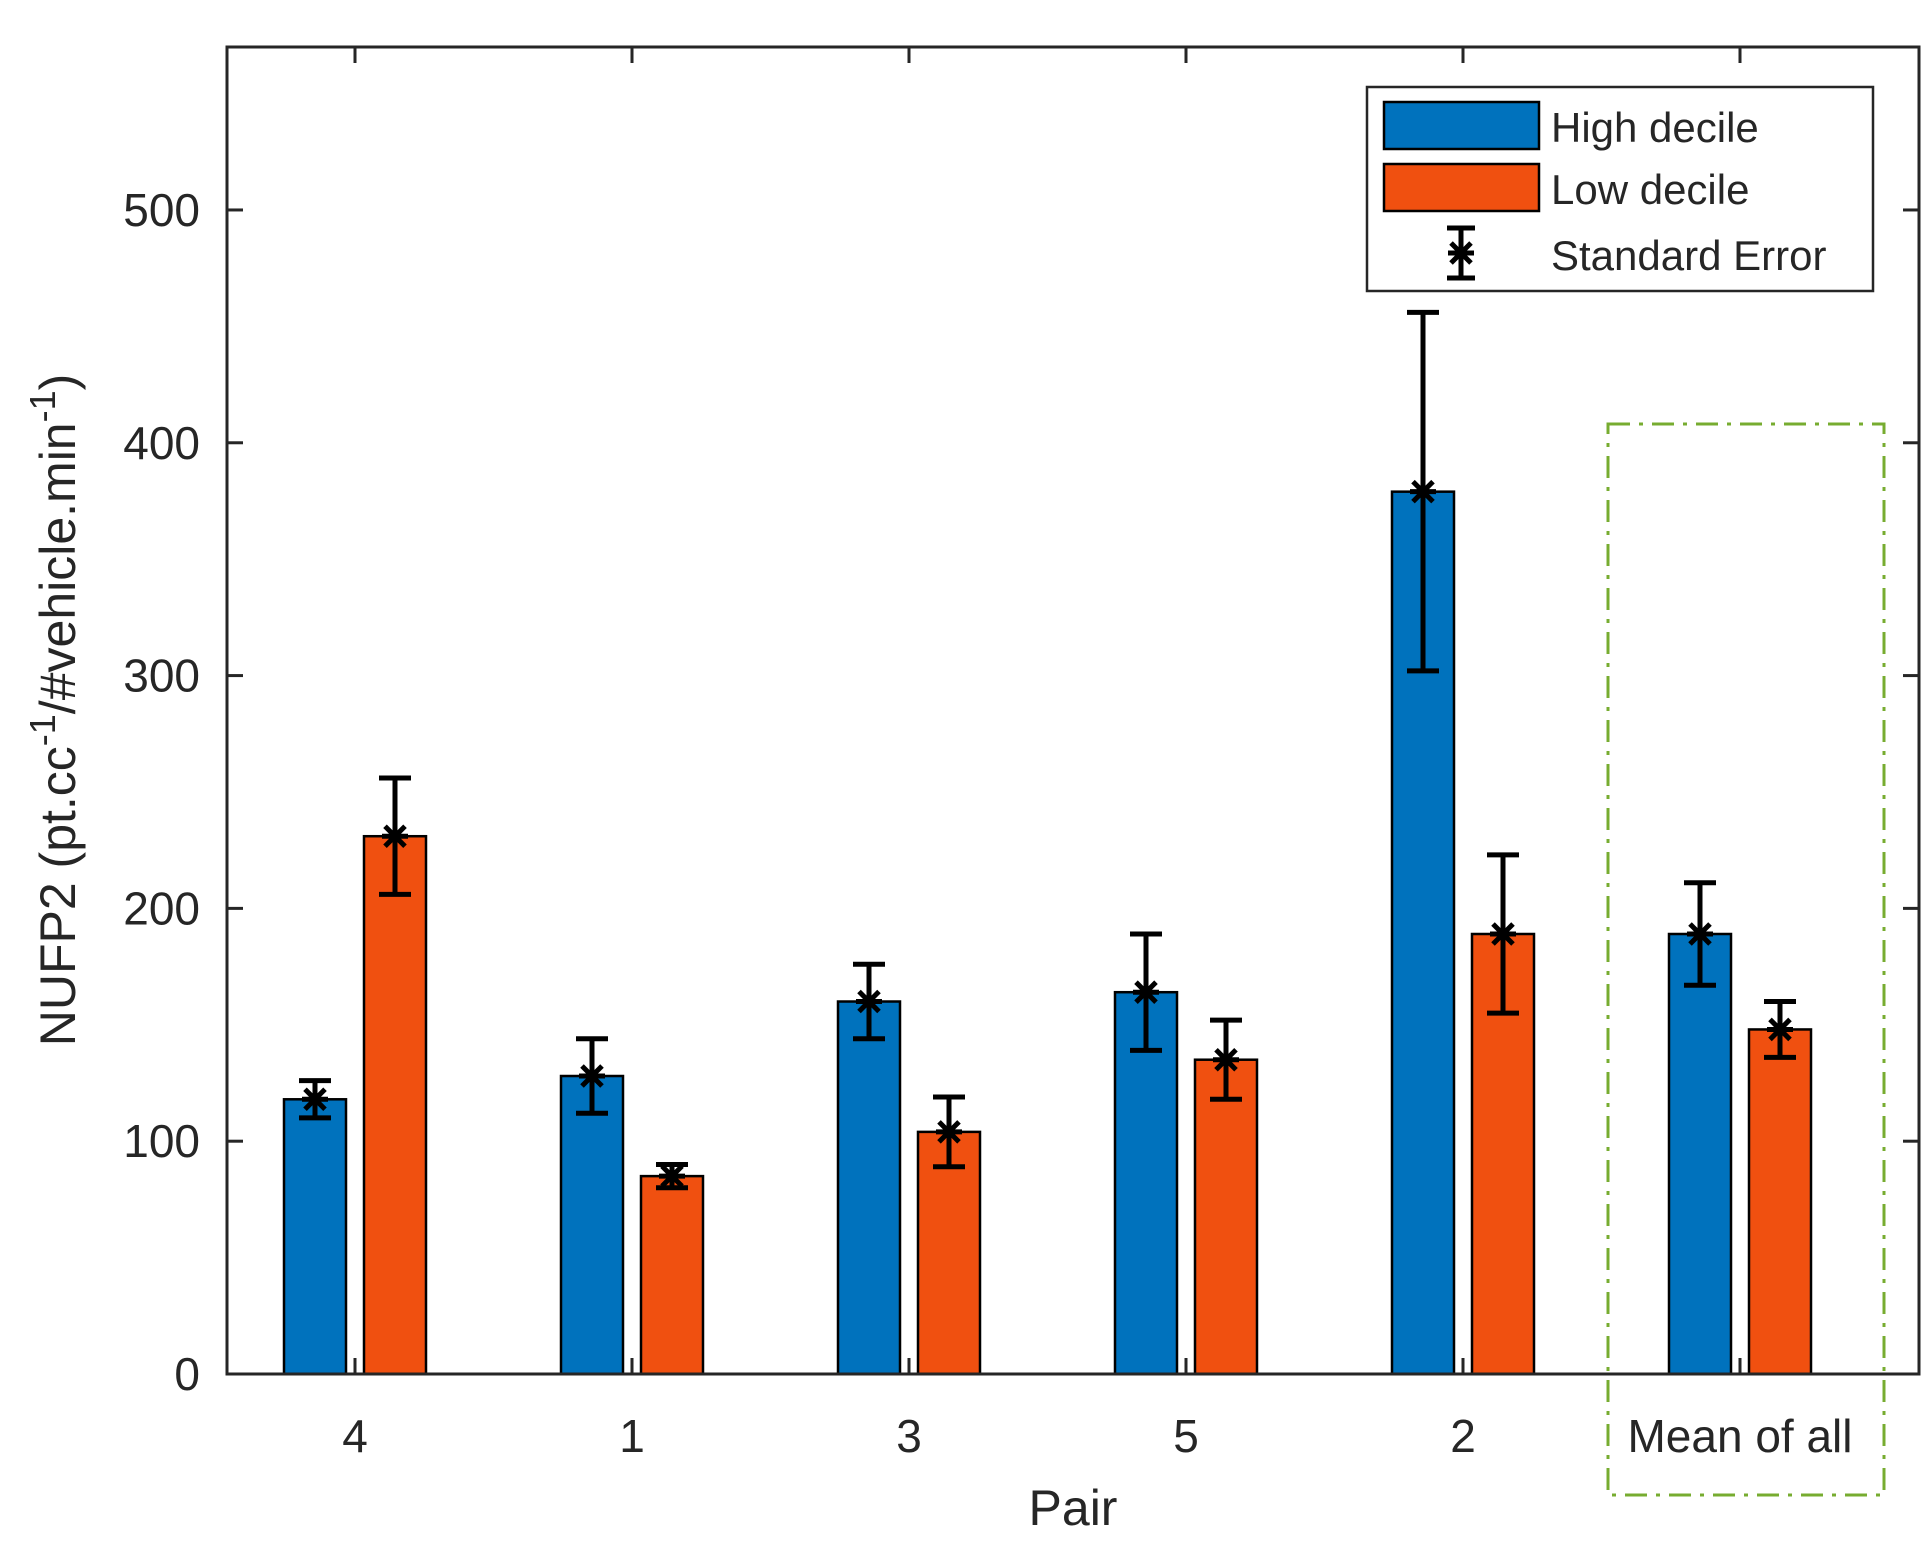 Image resolution: width=1929 pixels, height=1546 pixels. I want to click on y-axis-title-end: ), so click(58, 382).